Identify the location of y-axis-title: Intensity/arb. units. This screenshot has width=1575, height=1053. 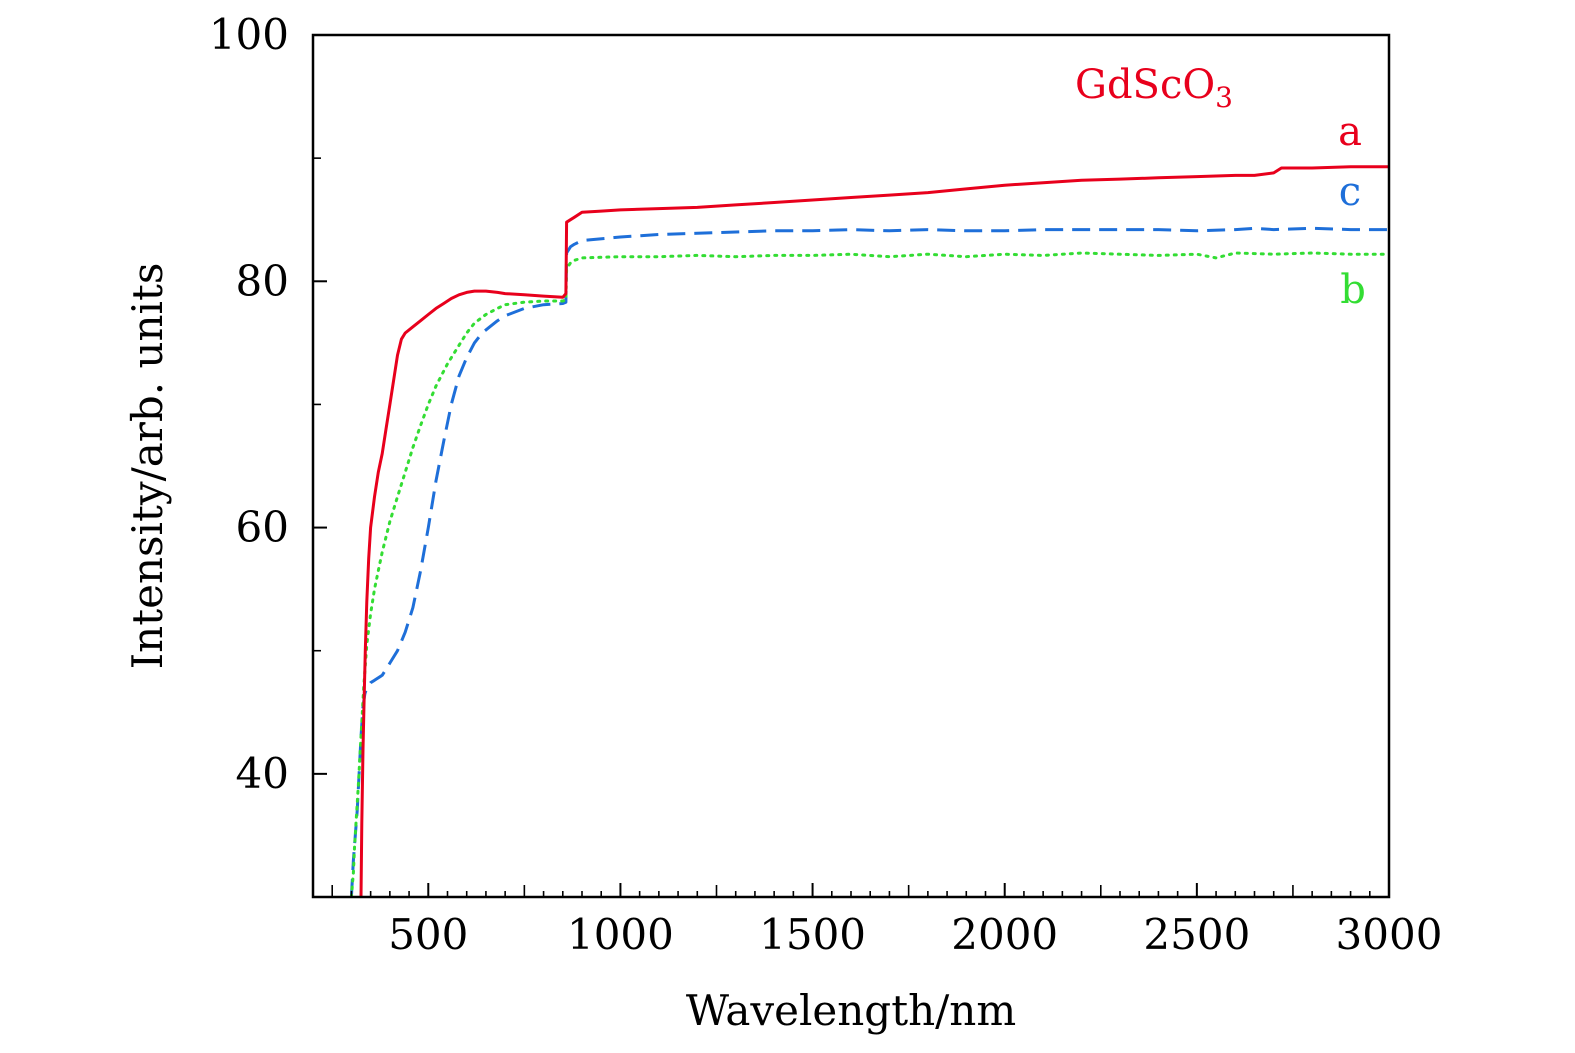
(147, 466).